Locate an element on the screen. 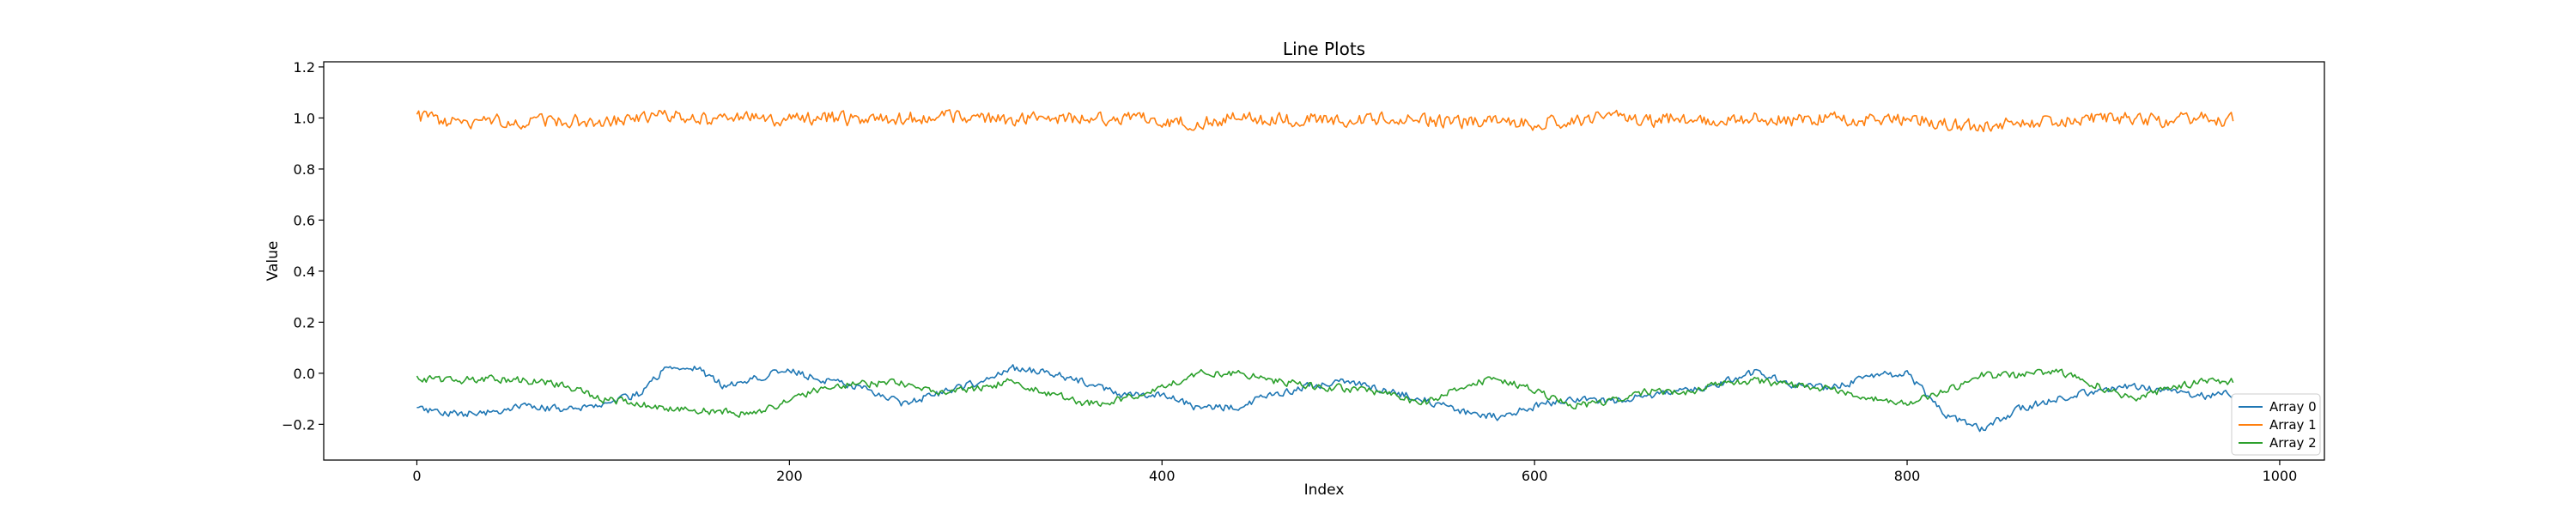 This screenshot has height=515, width=2576. y-axis-label: Value is located at coordinates (273, 261).